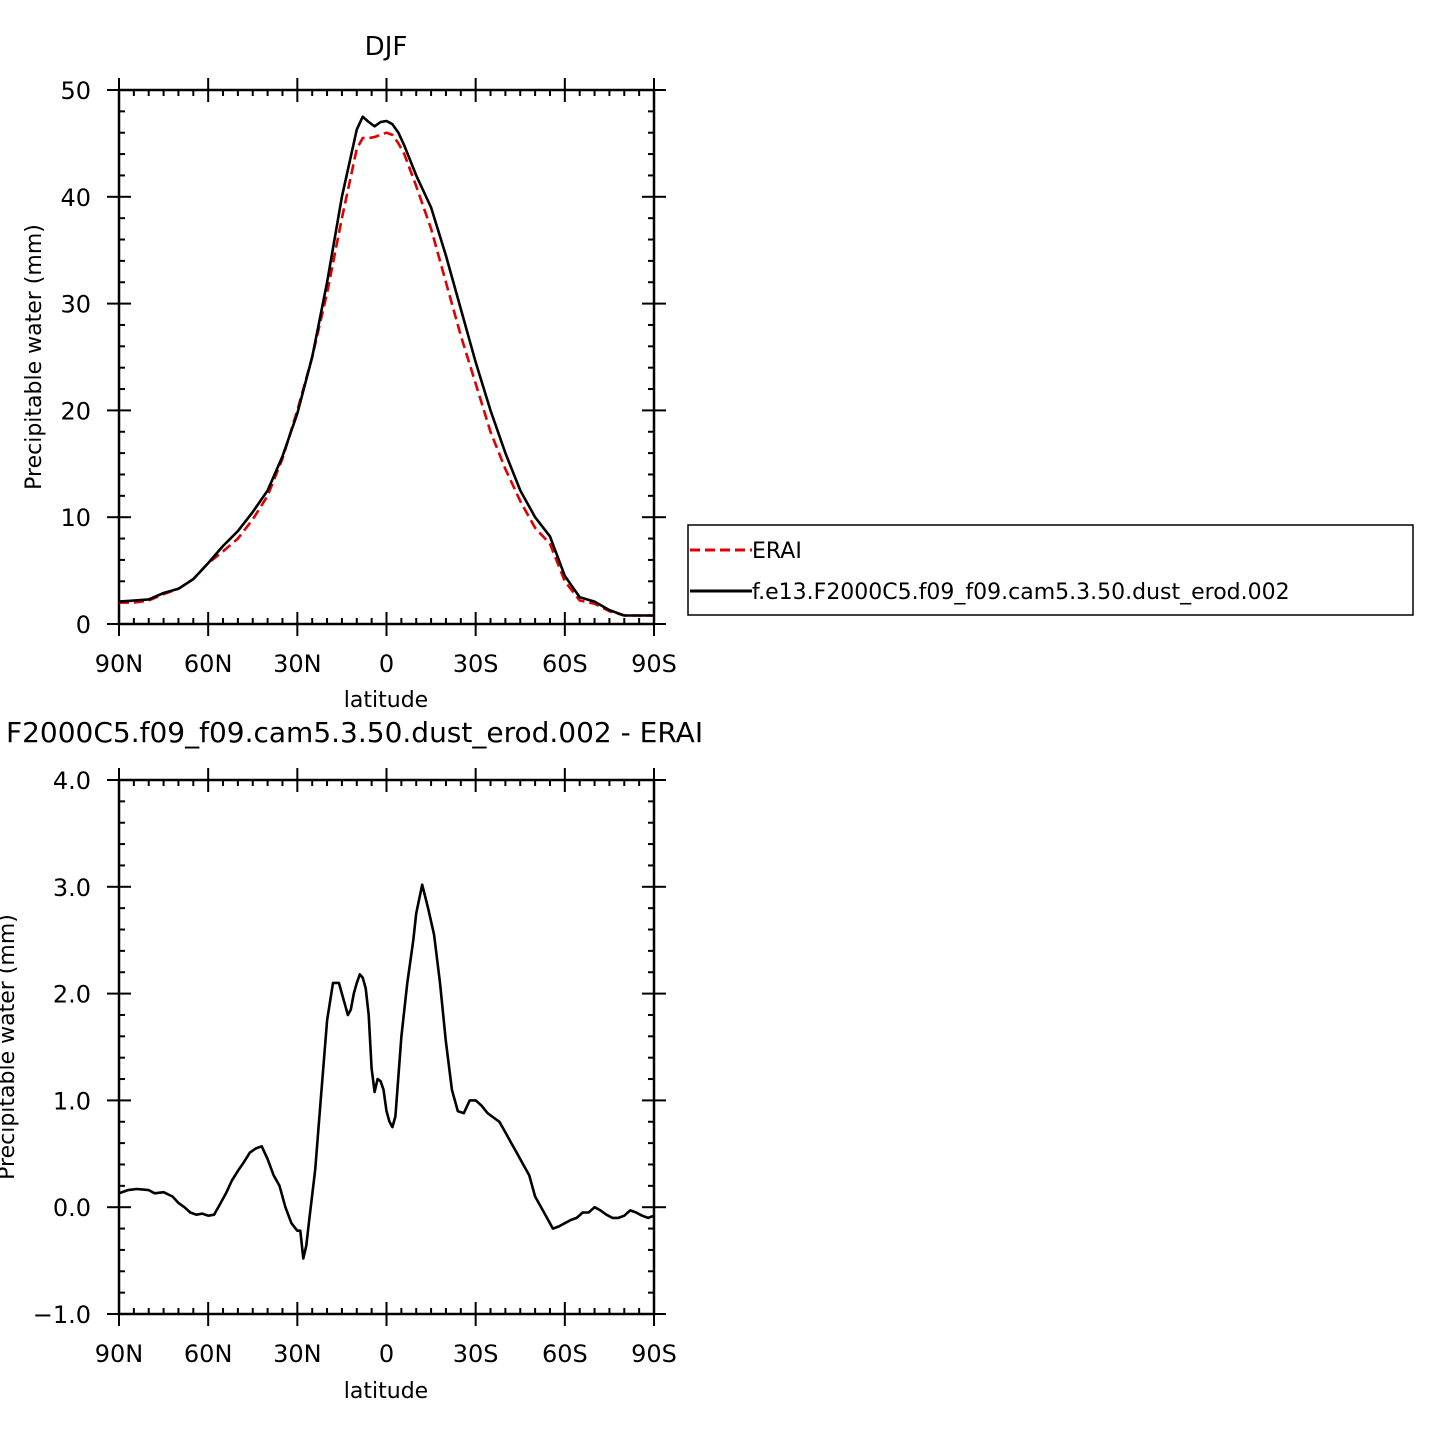  Describe the element at coordinates (208, 664) in the screenshot. I see `top-x-tick-label: 60N` at that location.